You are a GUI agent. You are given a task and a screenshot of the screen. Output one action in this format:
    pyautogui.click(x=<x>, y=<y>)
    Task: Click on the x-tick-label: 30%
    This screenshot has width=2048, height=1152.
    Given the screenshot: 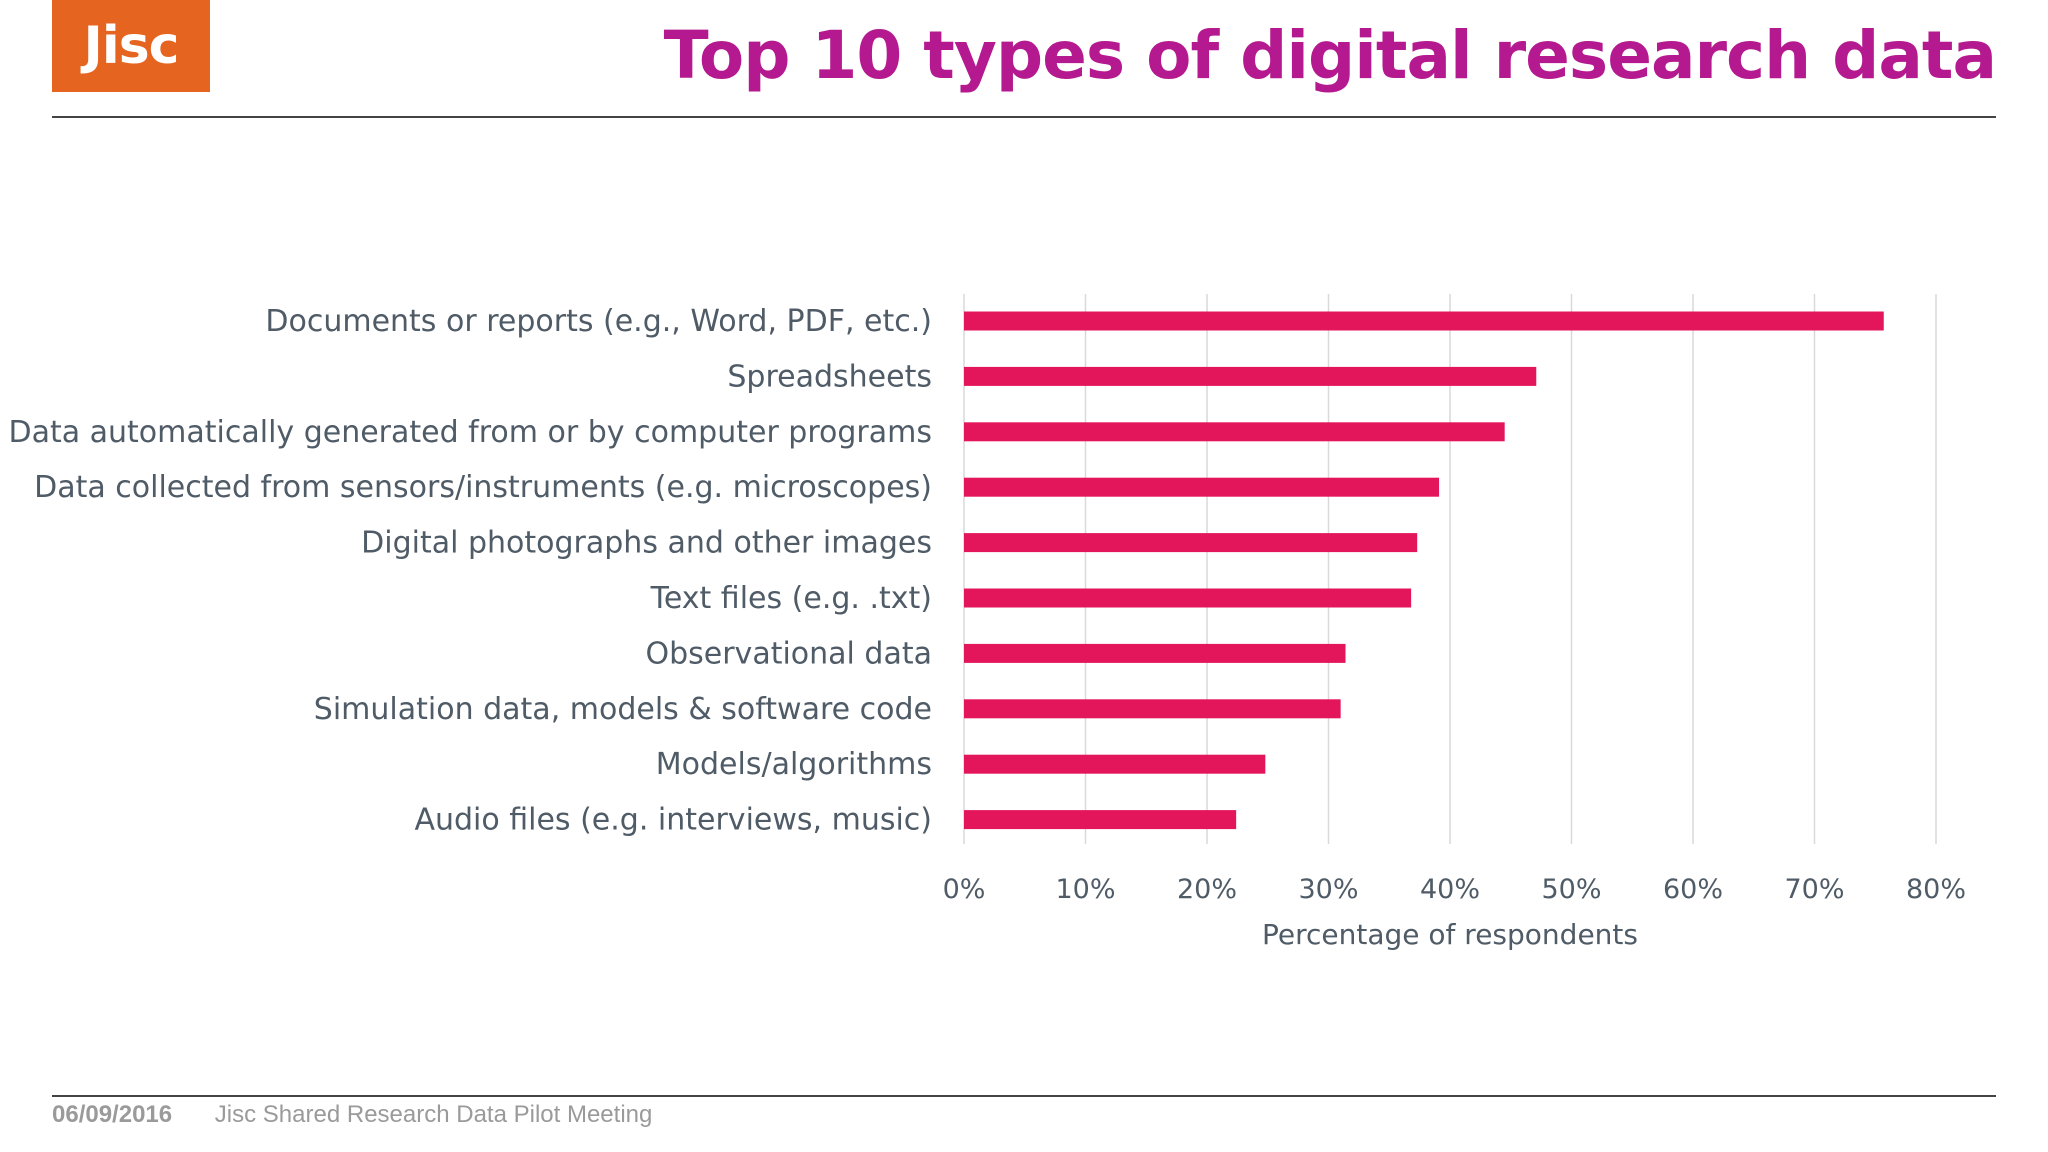 What is the action you would take?
    pyautogui.click(x=1328, y=889)
    